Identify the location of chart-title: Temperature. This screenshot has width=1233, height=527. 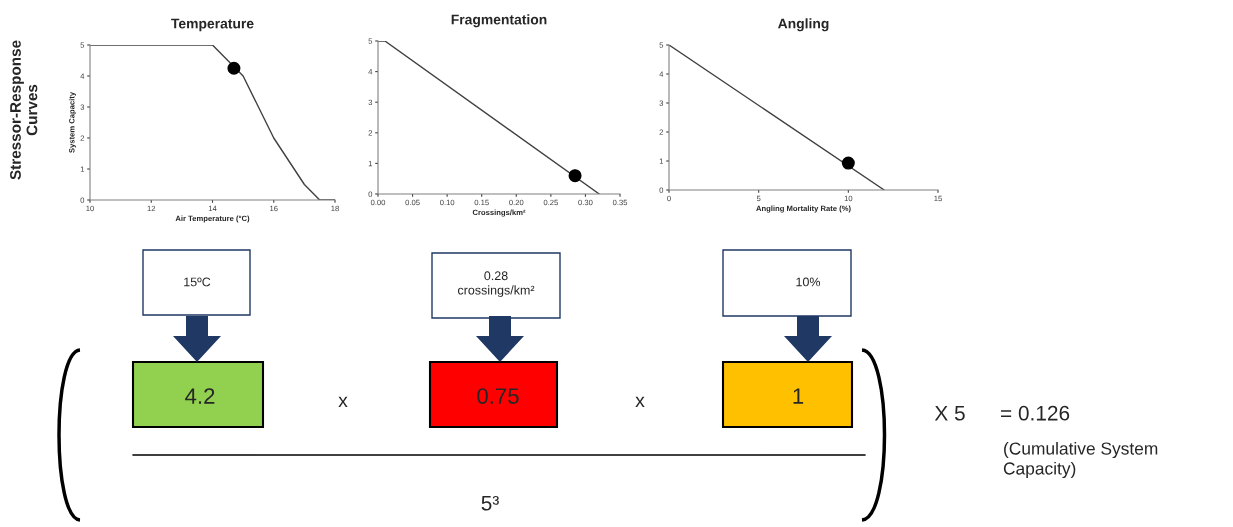
(212, 25).